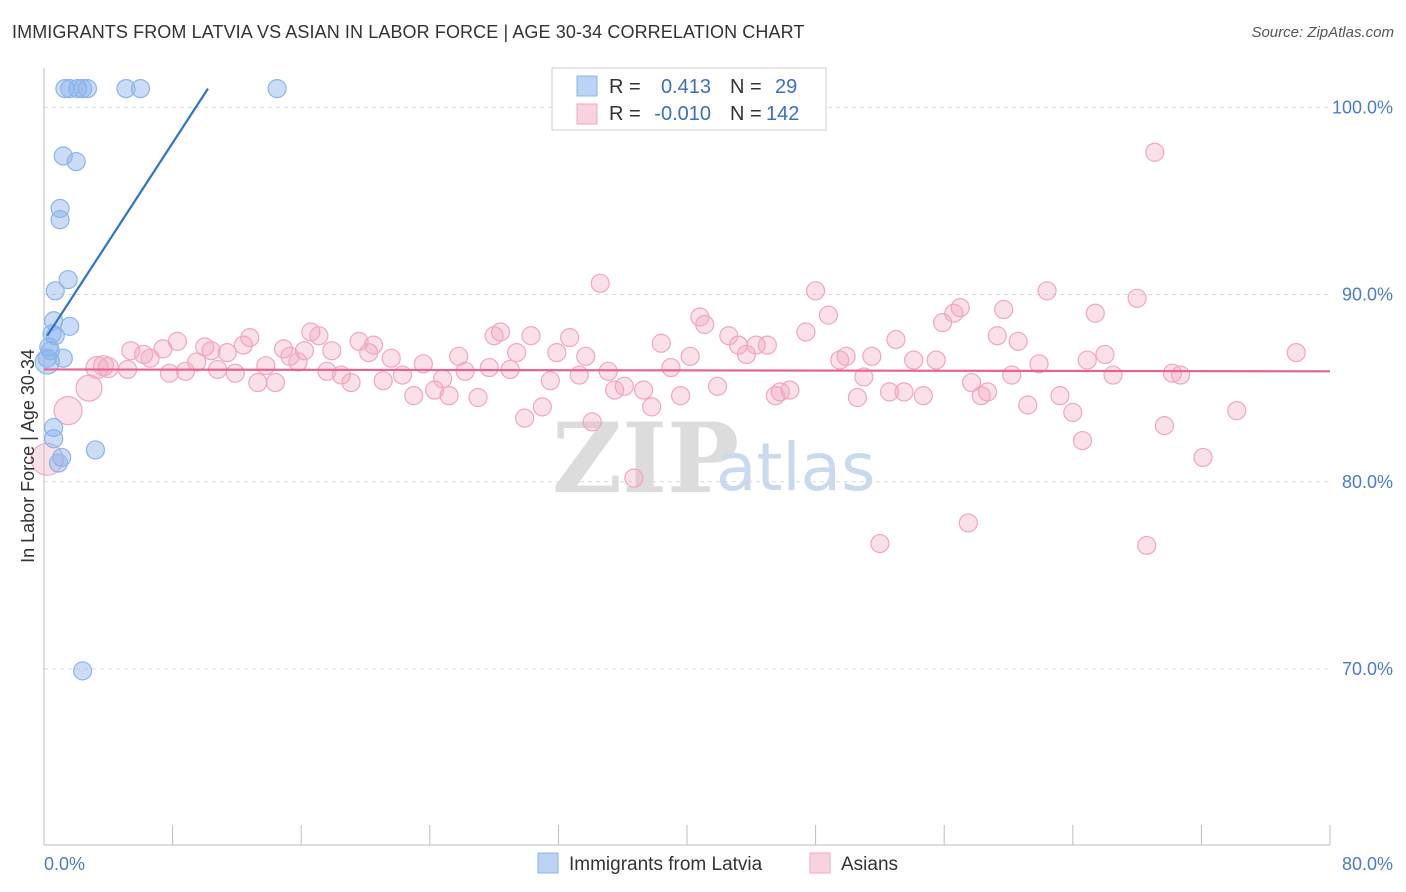 The width and height of the screenshot is (1406, 892). What do you see at coordinates (689, 99) in the screenshot?
I see `legend: R = 0.413 N = 29 R = -0.010 N = 142` at bounding box center [689, 99].